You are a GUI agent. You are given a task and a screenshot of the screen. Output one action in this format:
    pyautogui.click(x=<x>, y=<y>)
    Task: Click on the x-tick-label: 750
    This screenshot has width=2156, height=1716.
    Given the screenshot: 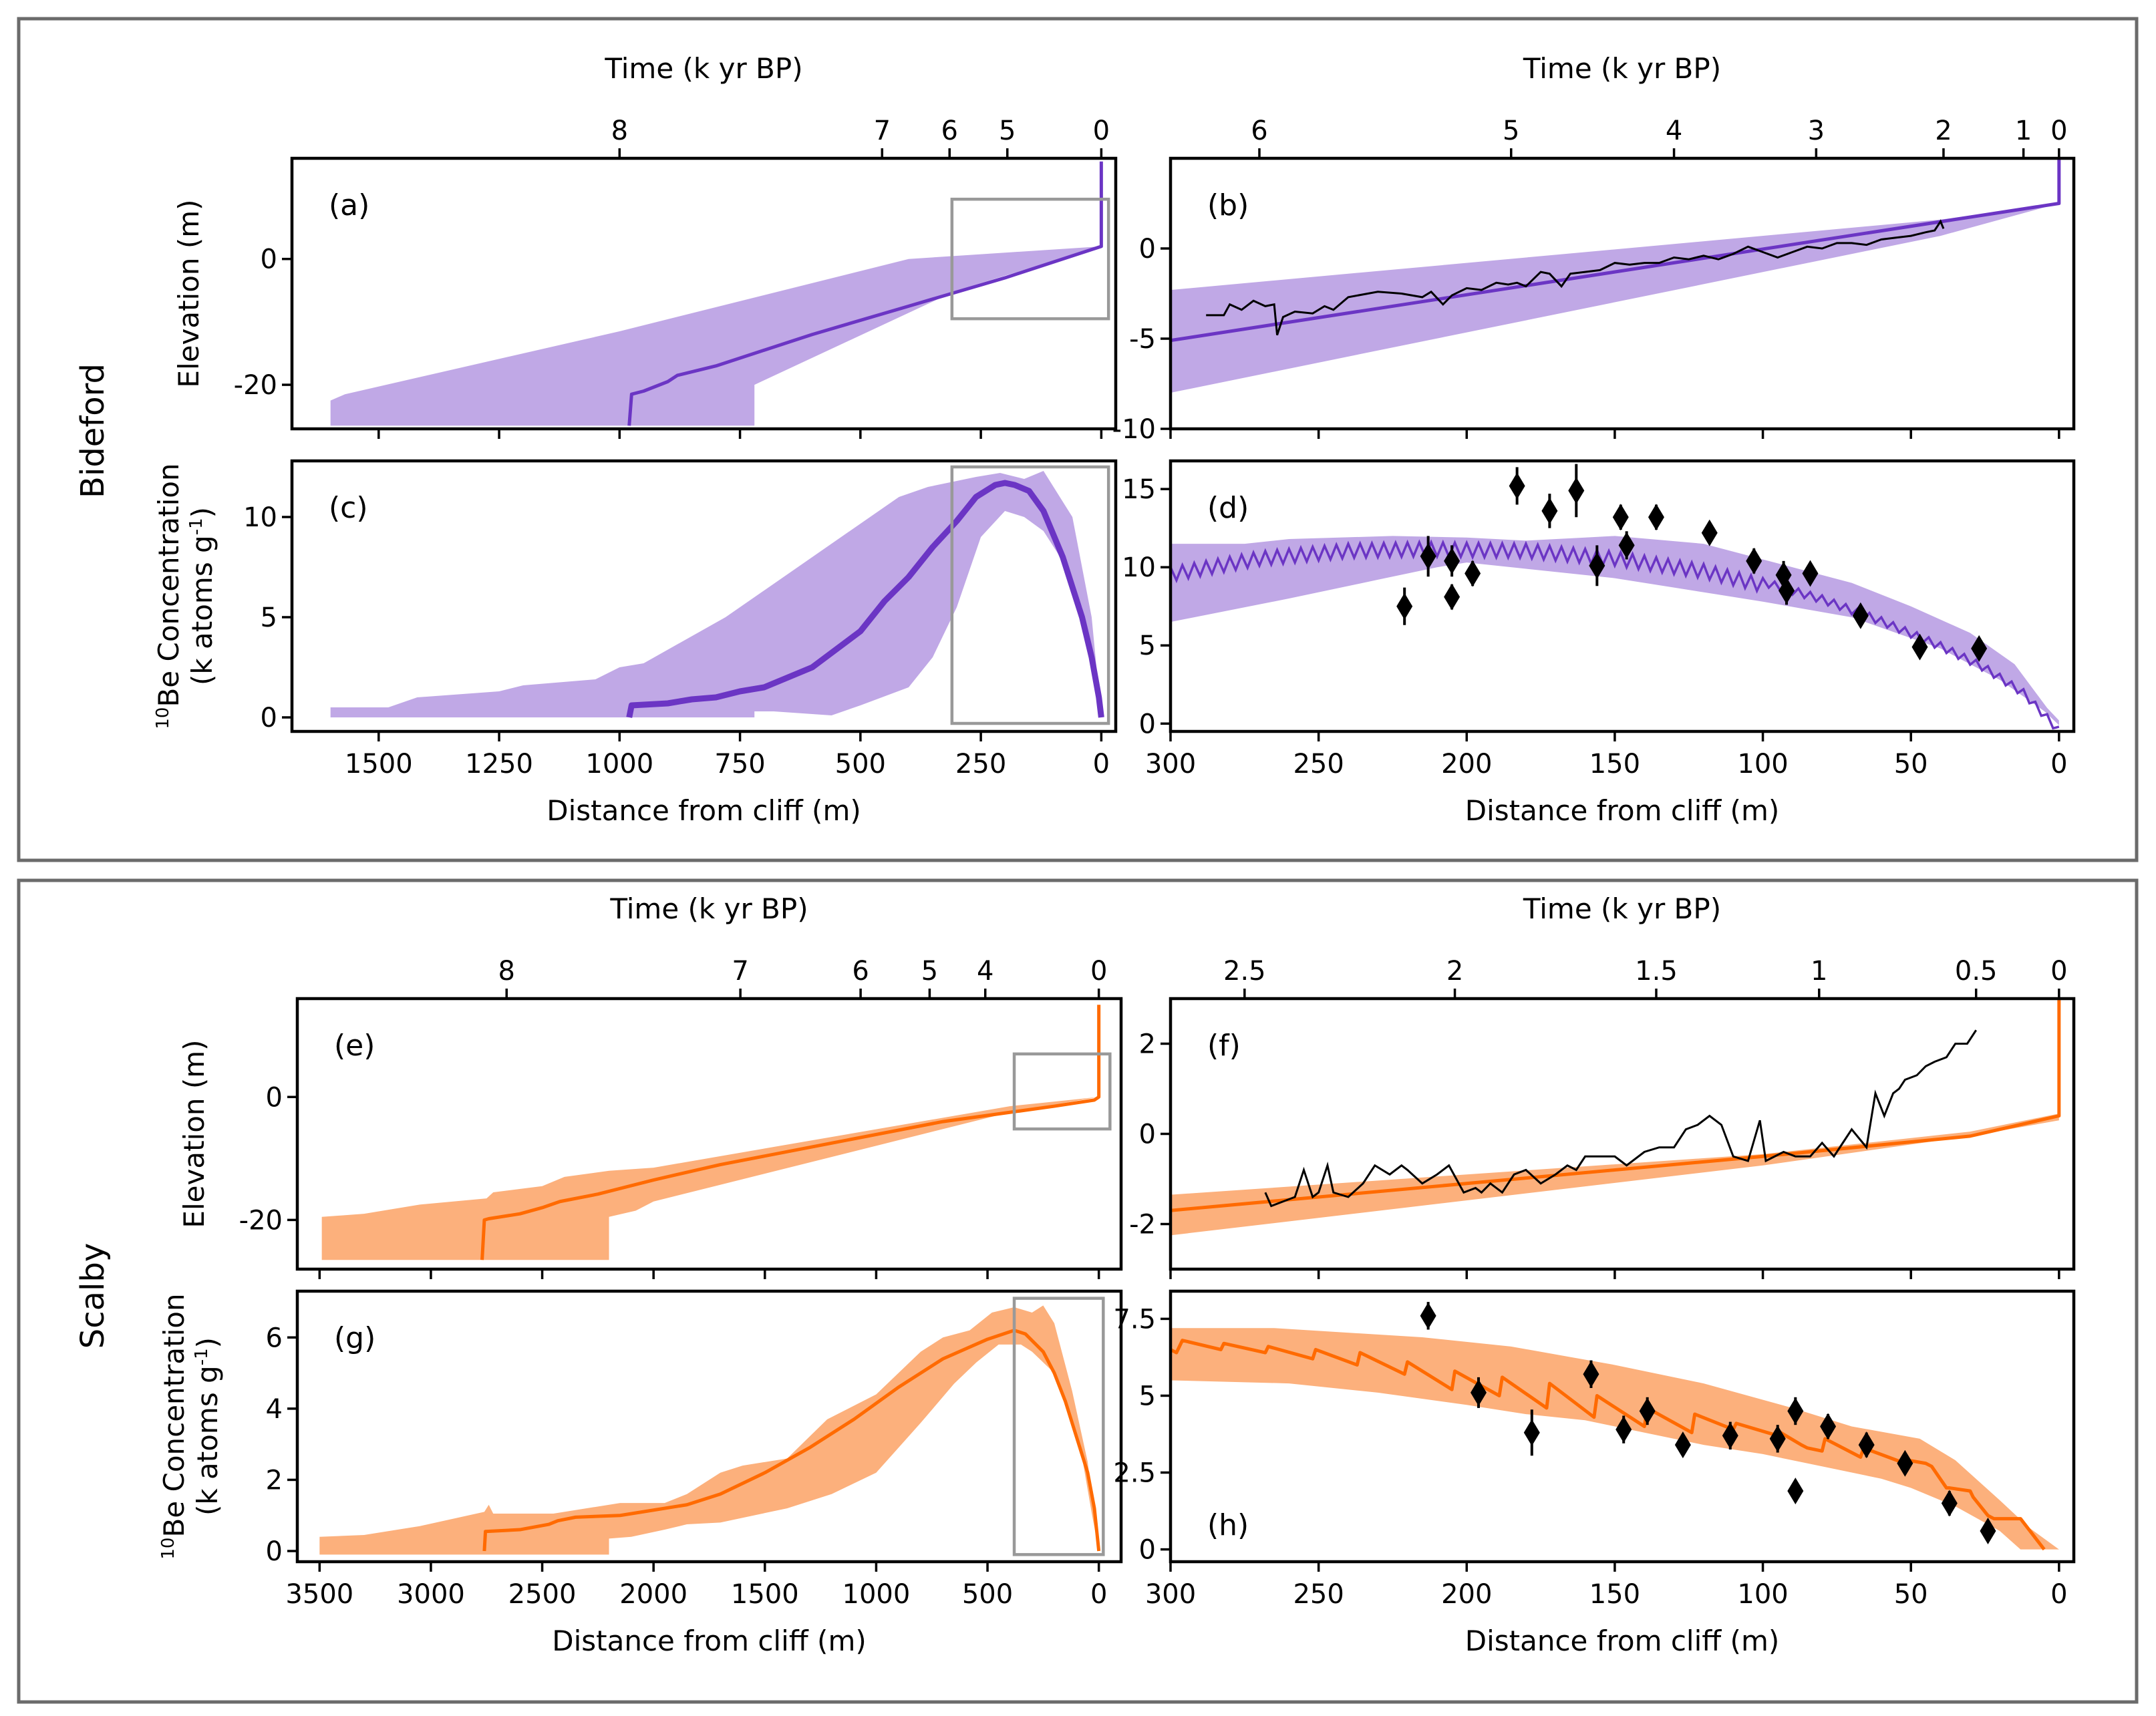 What is the action you would take?
    pyautogui.click(x=740, y=765)
    